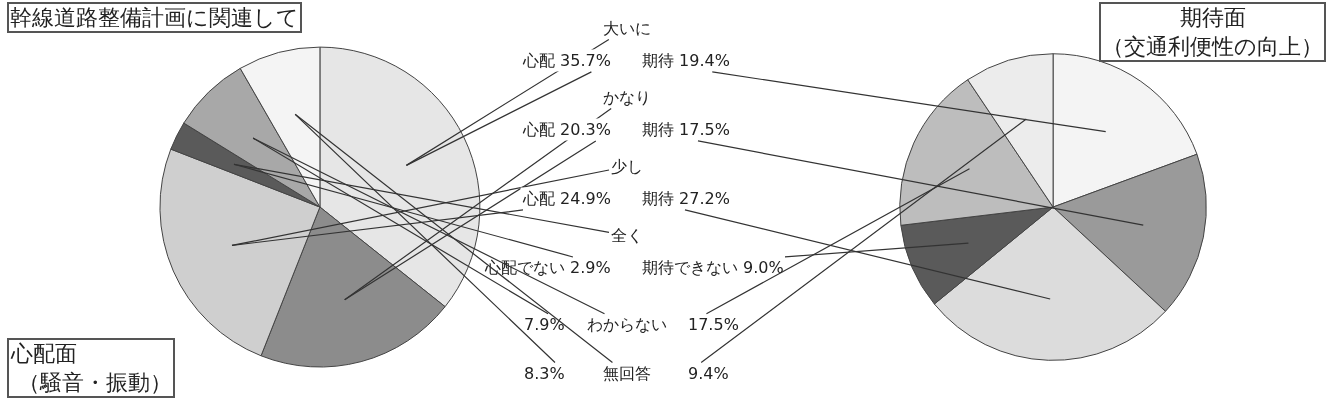 The image size is (1333, 406). I want to click on slice-label: 無回答, so click(627, 373).